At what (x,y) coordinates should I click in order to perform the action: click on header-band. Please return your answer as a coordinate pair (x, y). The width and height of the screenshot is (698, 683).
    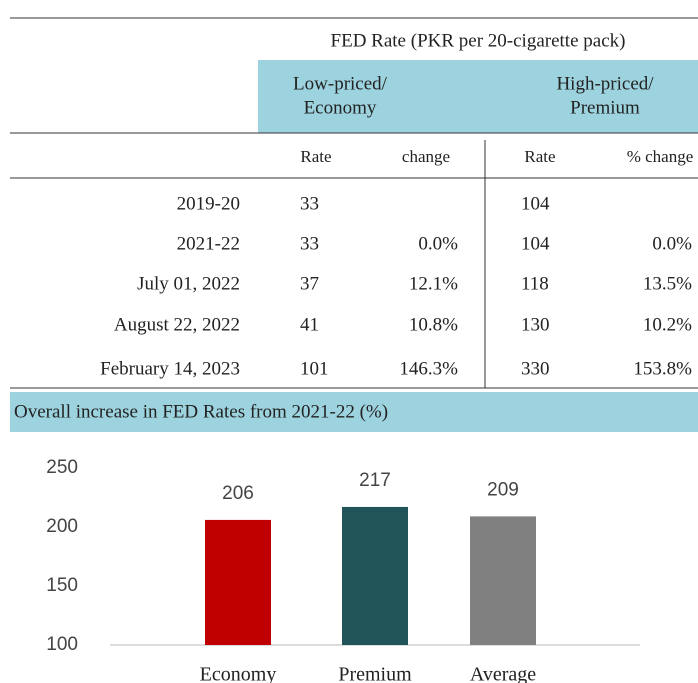
    Looking at the image, I should click on (478, 96).